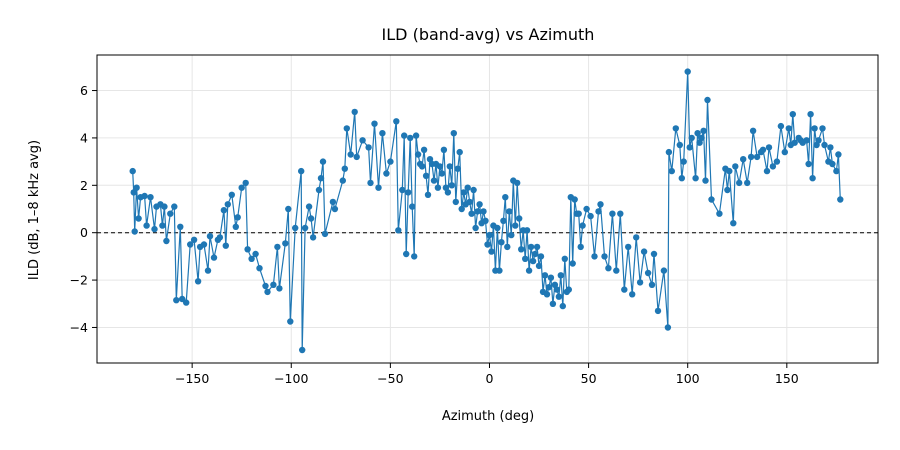 The height and width of the screenshot is (450, 900). Describe the element at coordinates (84, 232) in the screenshot. I see `y-tick-label: 0` at that location.